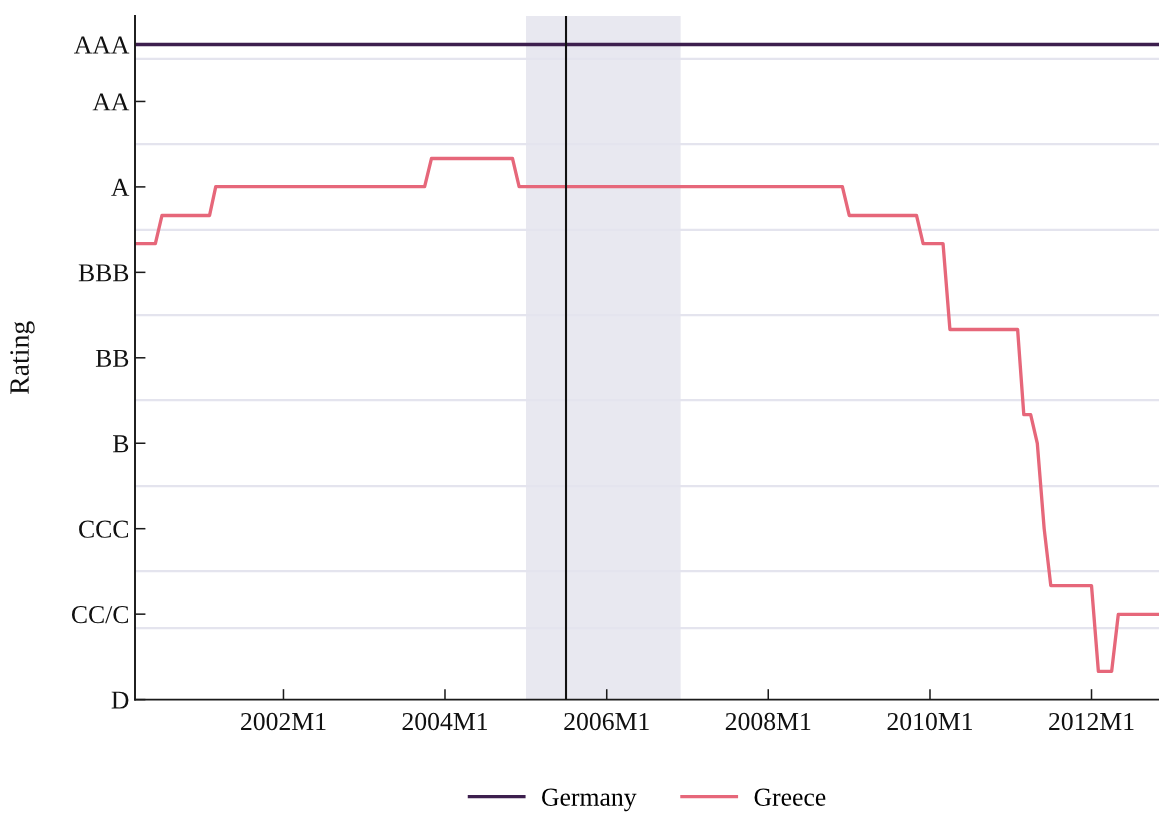  Describe the element at coordinates (790, 797) in the screenshot. I see `legend-label: Greece` at that location.